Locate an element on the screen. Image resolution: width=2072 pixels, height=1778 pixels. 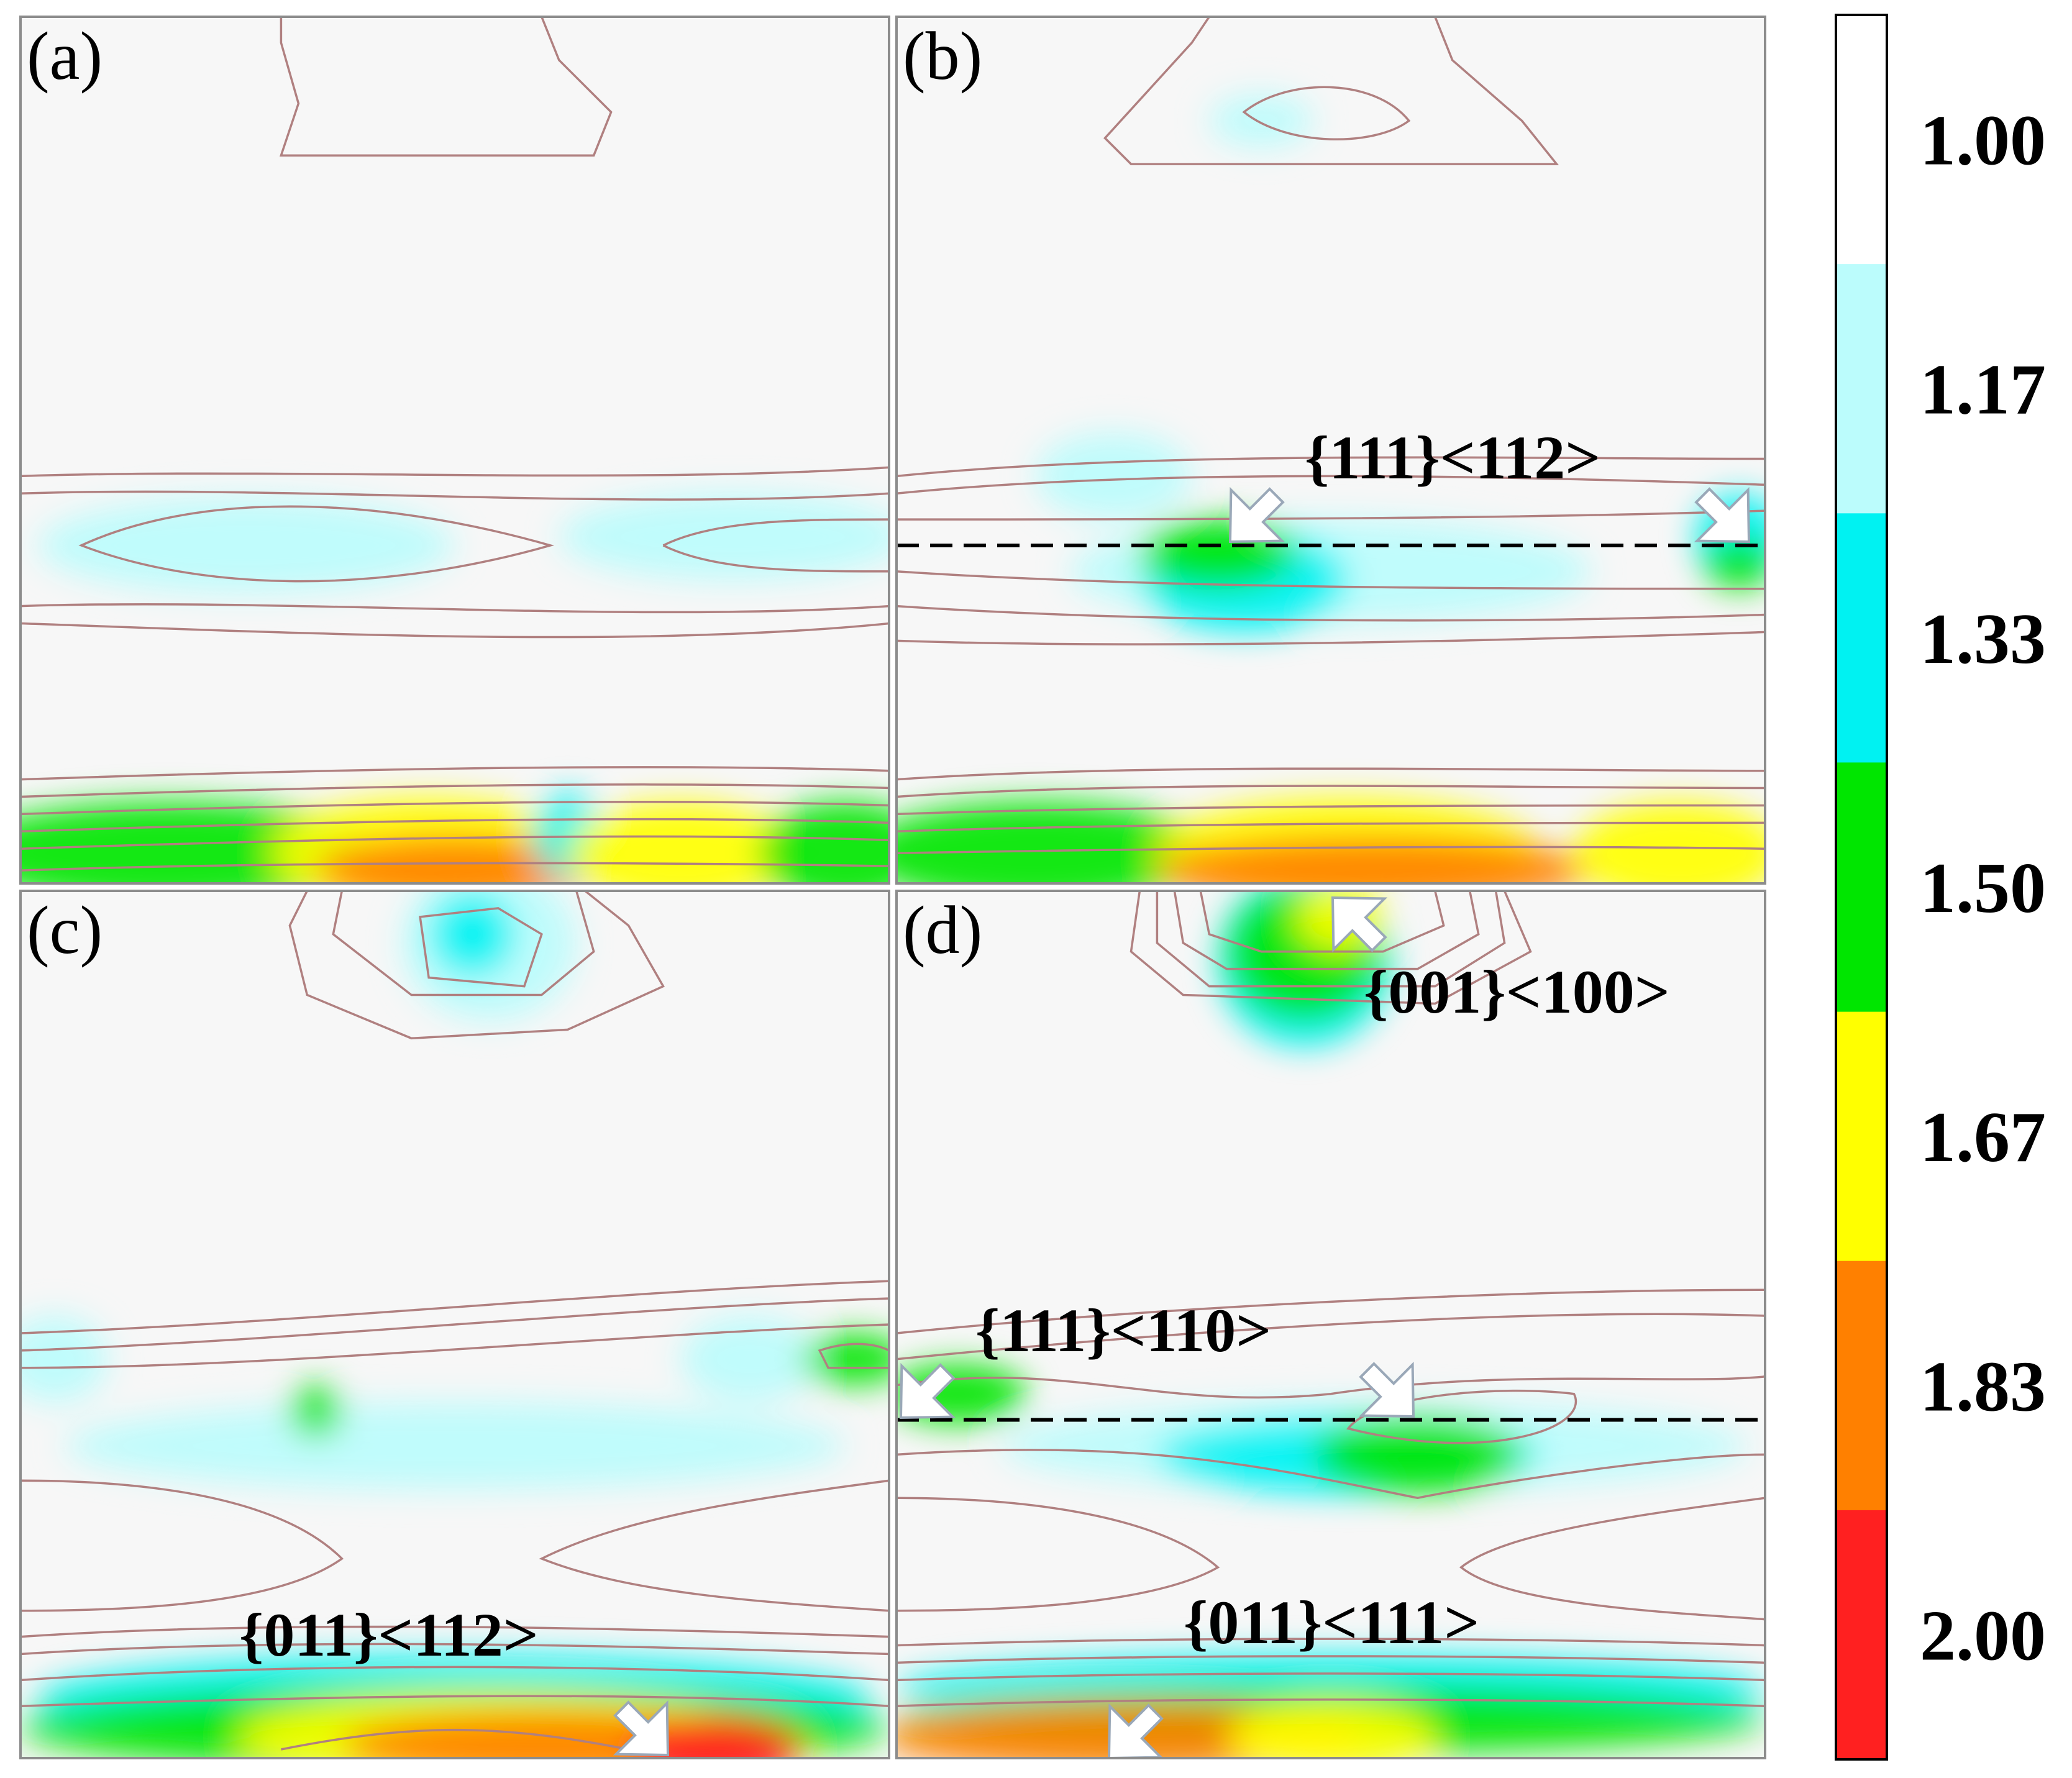
colorbar: 1.00 1.17 1.33 1.50 1.67 1.83 2.00 is located at coordinates (1940, 887).